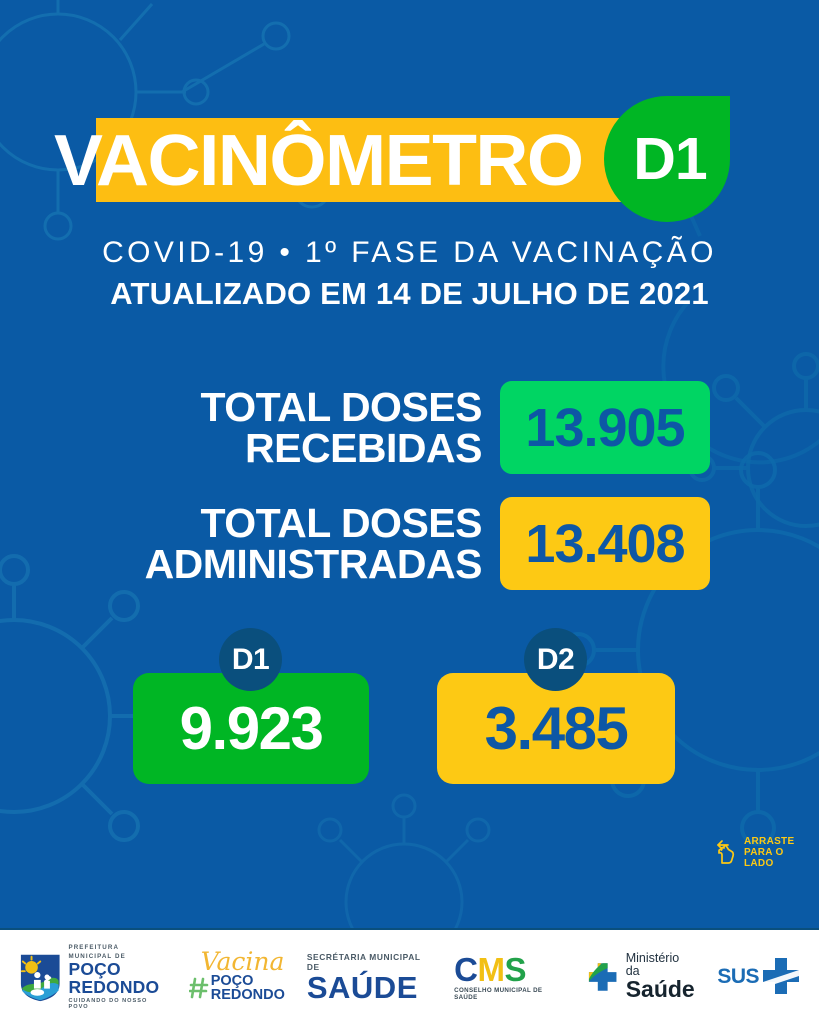 The image size is (819, 1024). I want to click on secretaria-main: SAÚDE, so click(362, 987).